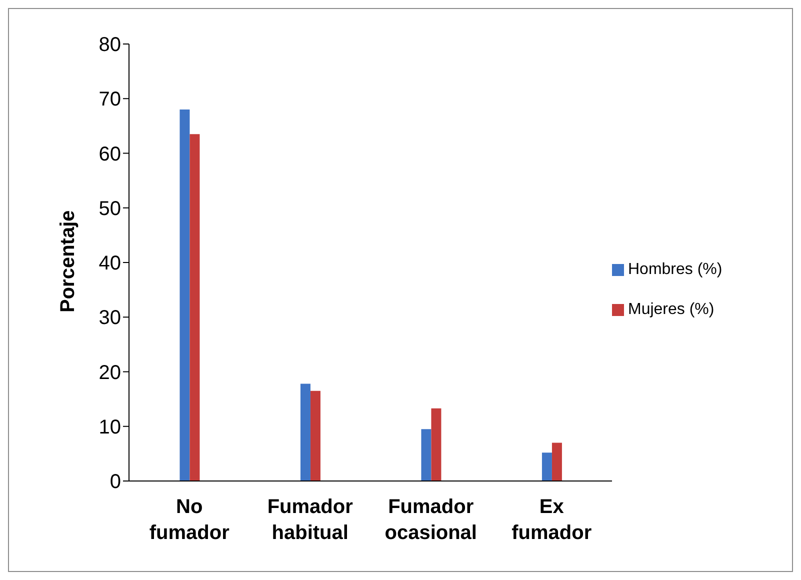  I want to click on y-tick-label: 70, so click(109, 99).